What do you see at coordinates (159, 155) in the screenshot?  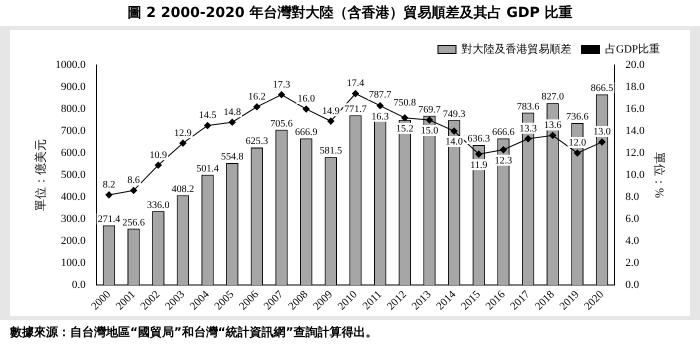 I see `data-label: 10.9` at bounding box center [159, 155].